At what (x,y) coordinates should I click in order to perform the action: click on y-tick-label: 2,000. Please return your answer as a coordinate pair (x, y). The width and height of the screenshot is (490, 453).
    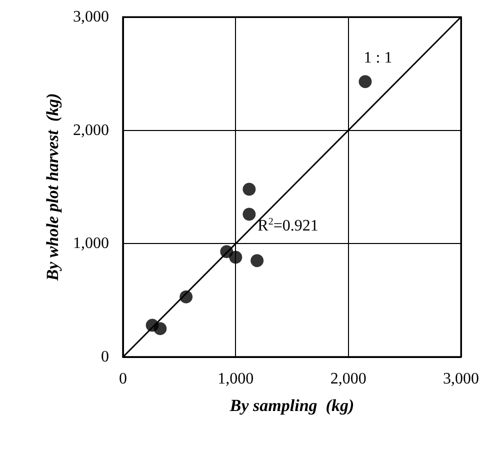
    Looking at the image, I should click on (91, 130).